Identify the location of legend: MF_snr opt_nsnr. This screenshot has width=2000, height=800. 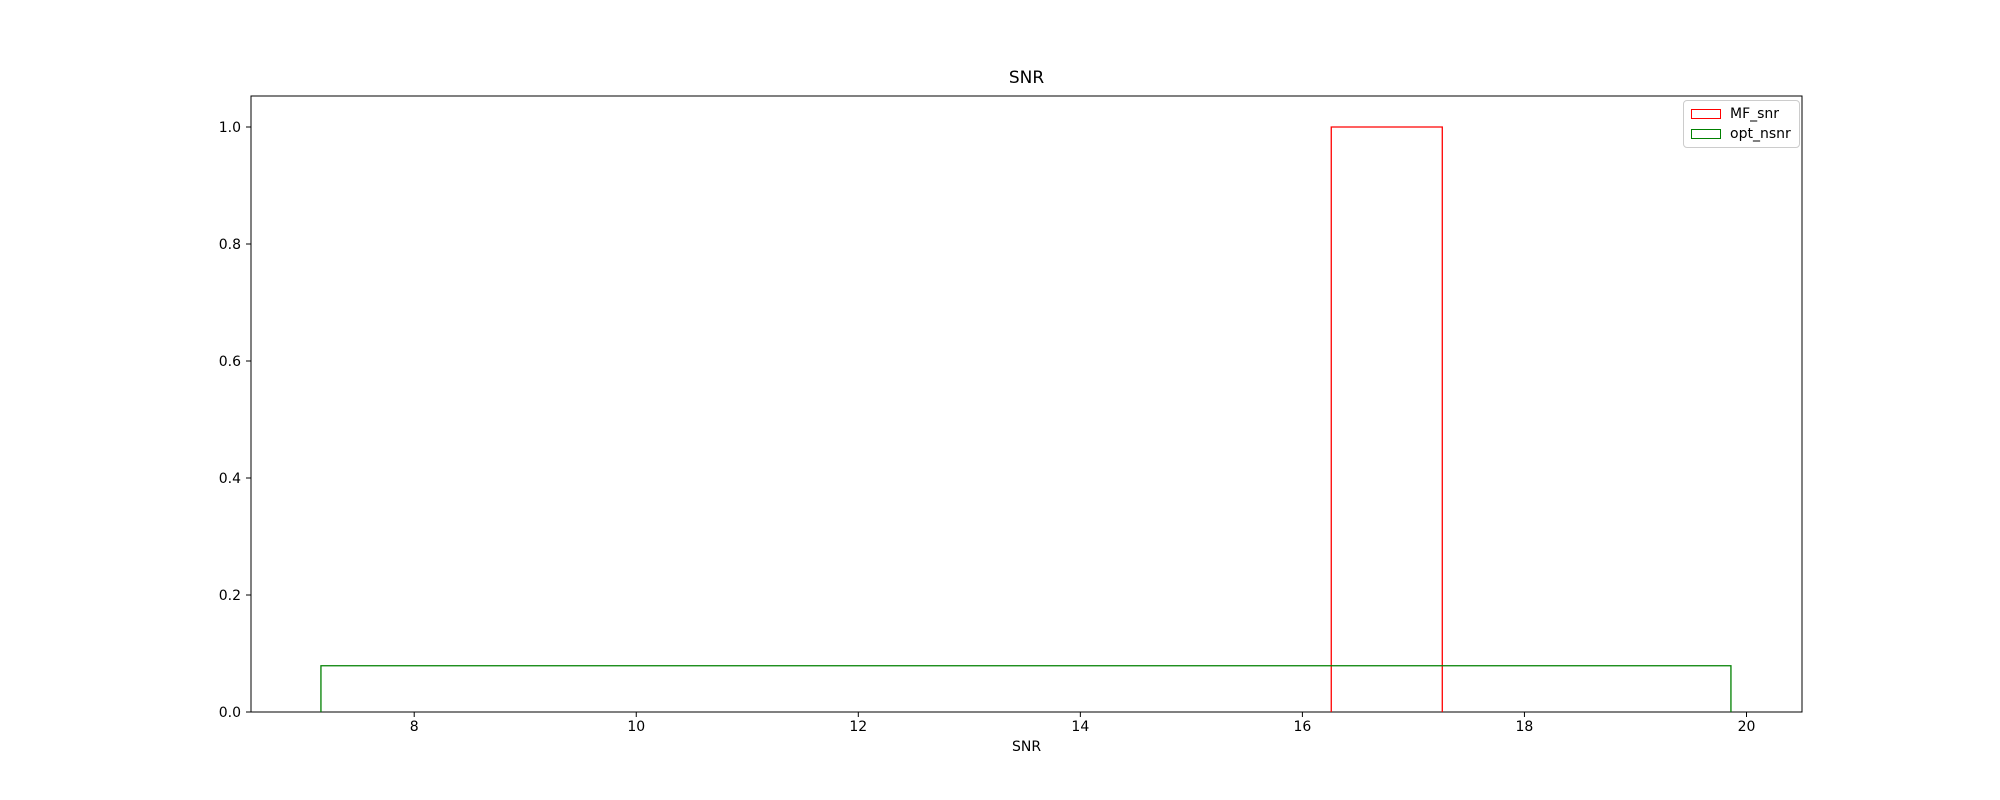
(1741, 124).